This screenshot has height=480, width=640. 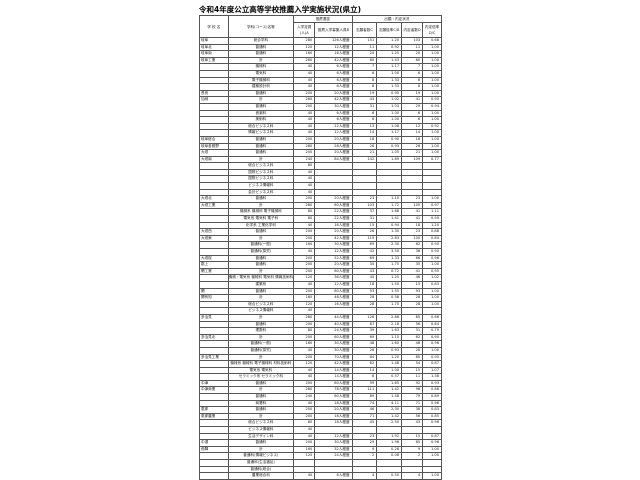 I want to click on cell-app-ratio: 1.25, so click(x=389, y=54).